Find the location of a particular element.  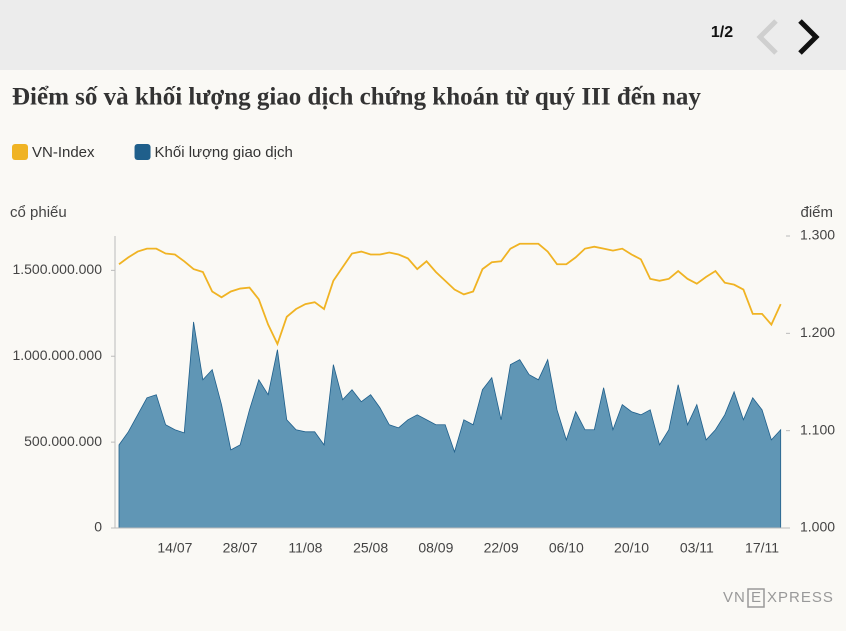

x-tick-label: 17/11 is located at coordinates (762, 548).